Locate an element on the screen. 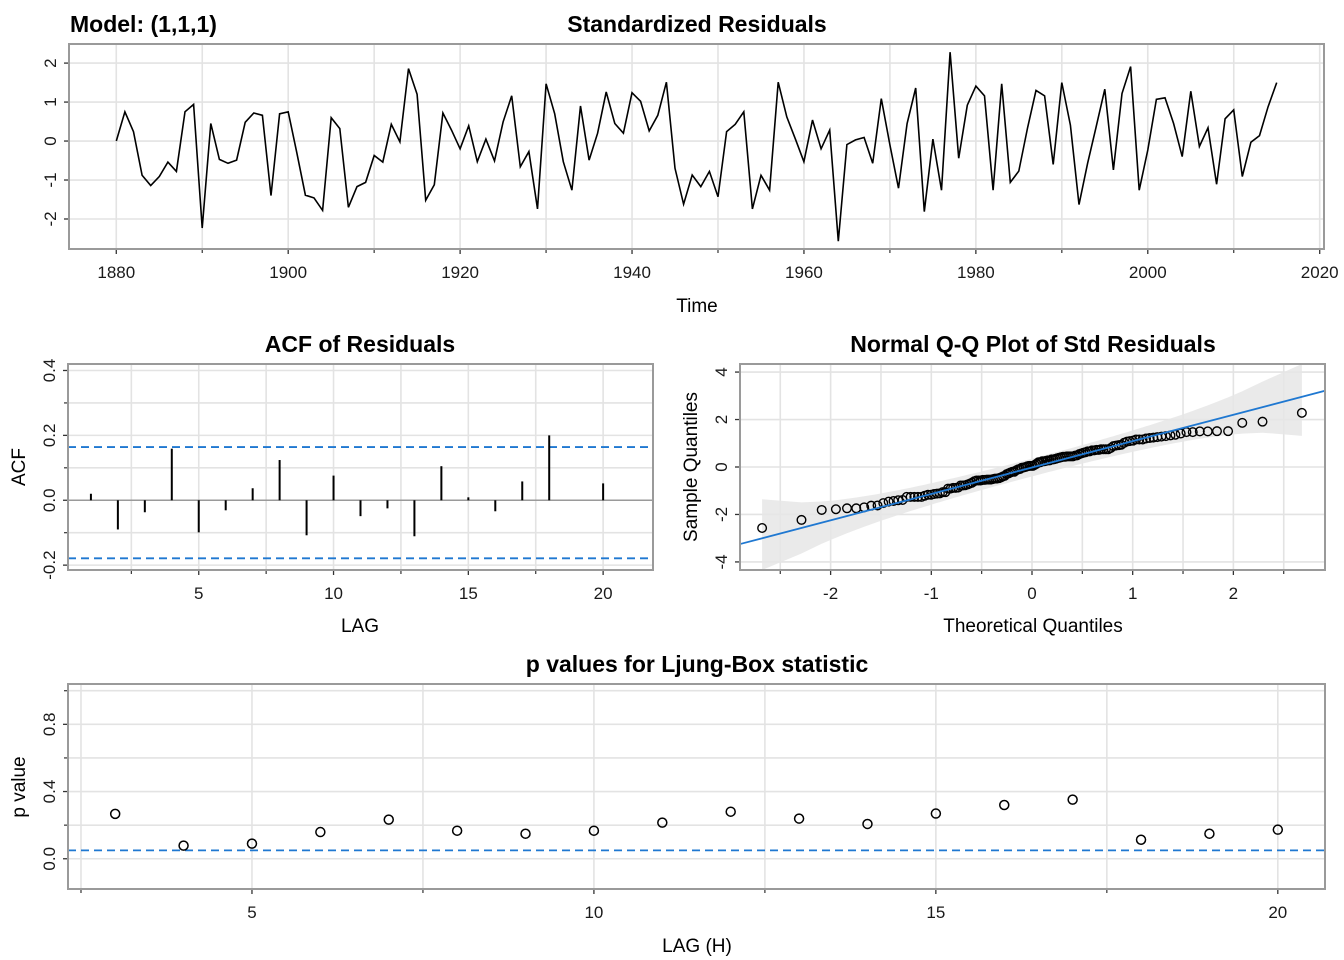 This screenshot has height=960, width=1344. ljung-title: p values for Ljung-Box statistic is located at coordinates (697, 664).